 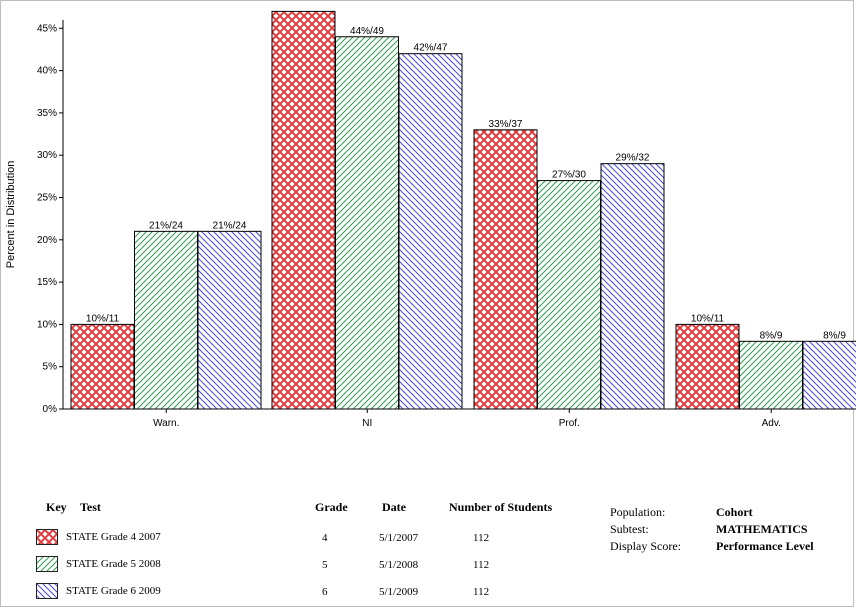 I want to click on bar-value-label: 33%/37, so click(x=506, y=124).